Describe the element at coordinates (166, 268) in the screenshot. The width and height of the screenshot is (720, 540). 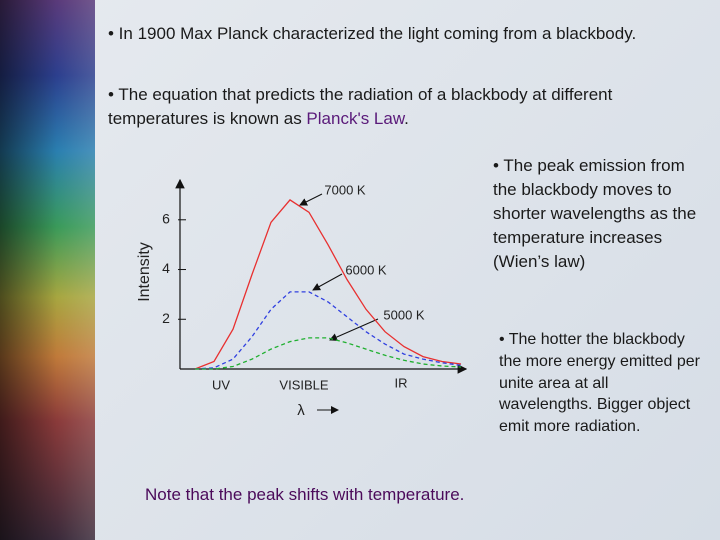
I see `y-tick-label: 4` at that location.